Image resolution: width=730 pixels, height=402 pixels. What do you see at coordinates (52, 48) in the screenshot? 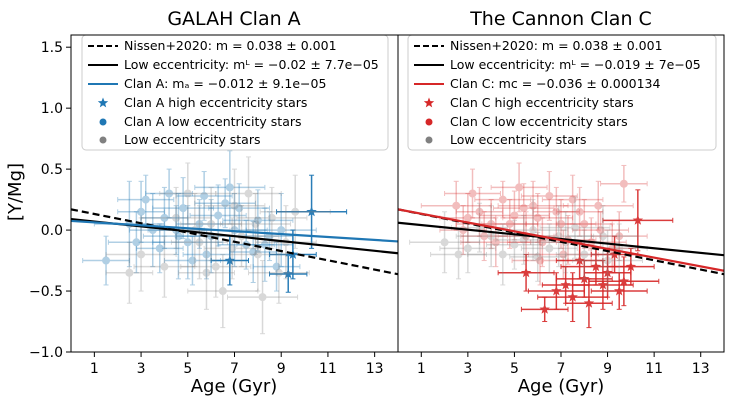
I see `y-tick-label: 1.5` at bounding box center [52, 48].